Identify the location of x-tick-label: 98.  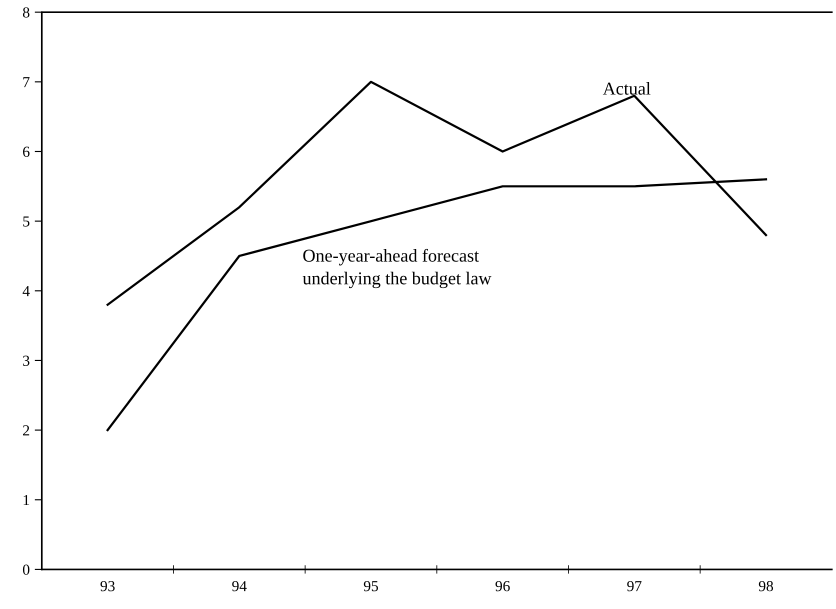
(766, 586).